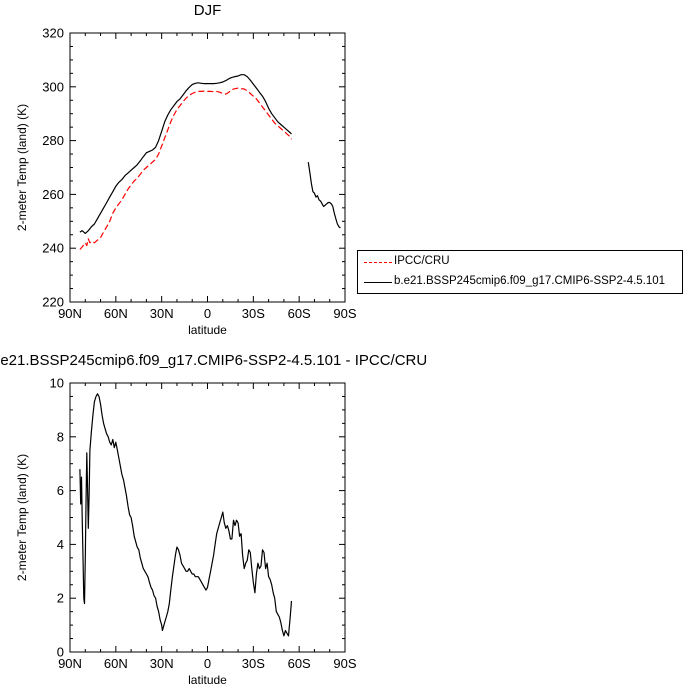 This screenshot has height=700, width=700. Describe the element at coordinates (60, 490) in the screenshot. I see `y-tick-label: 6` at that location.